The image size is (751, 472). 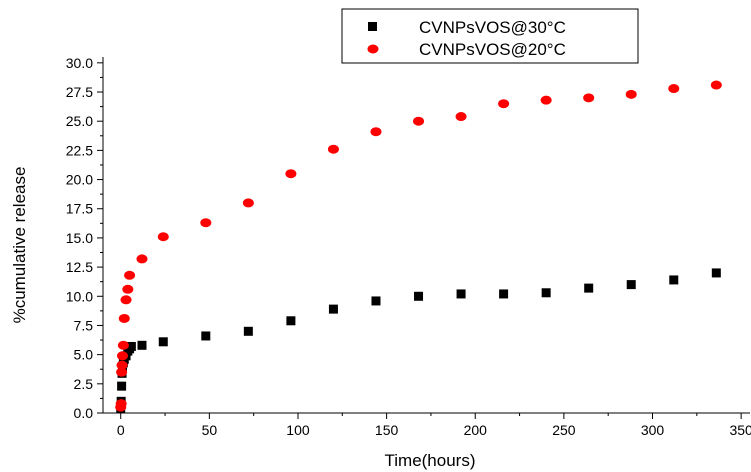 What do you see at coordinates (740, 430) in the screenshot?
I see `x-tick-label: 350` at bounding box center [740, 430].